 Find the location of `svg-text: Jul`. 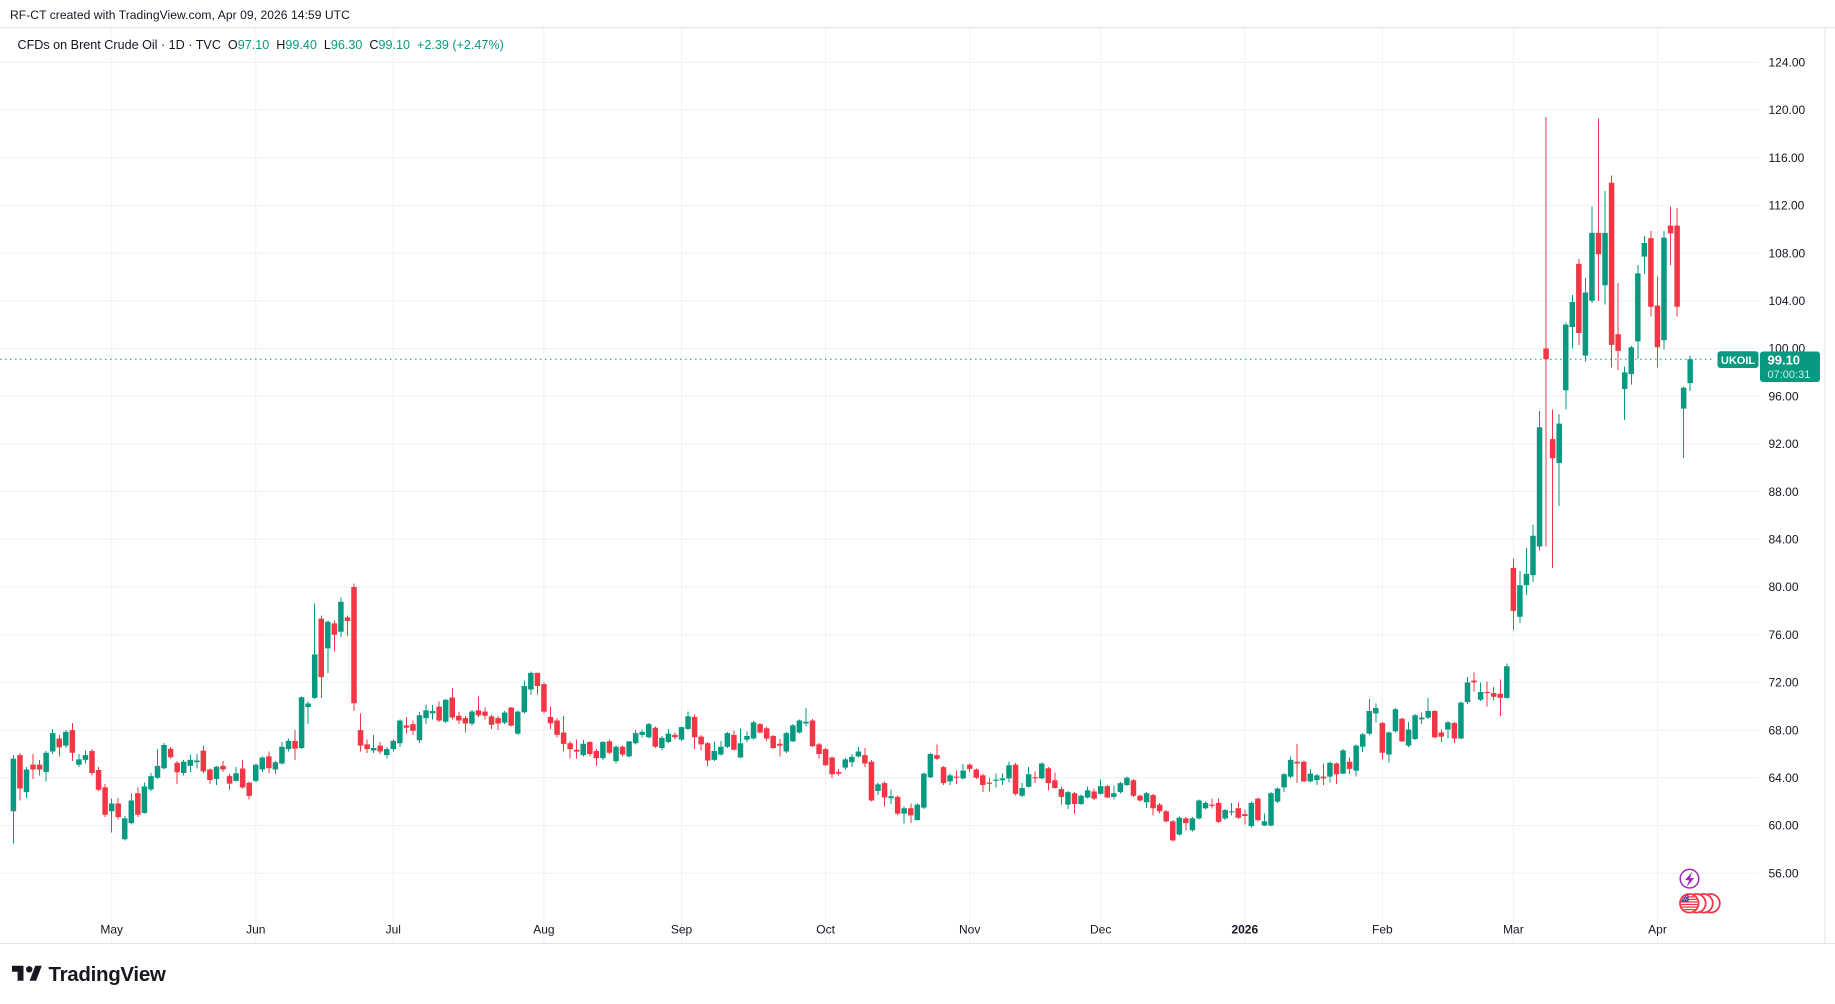

svg-text: Jul is located at coordinates (393, 930).